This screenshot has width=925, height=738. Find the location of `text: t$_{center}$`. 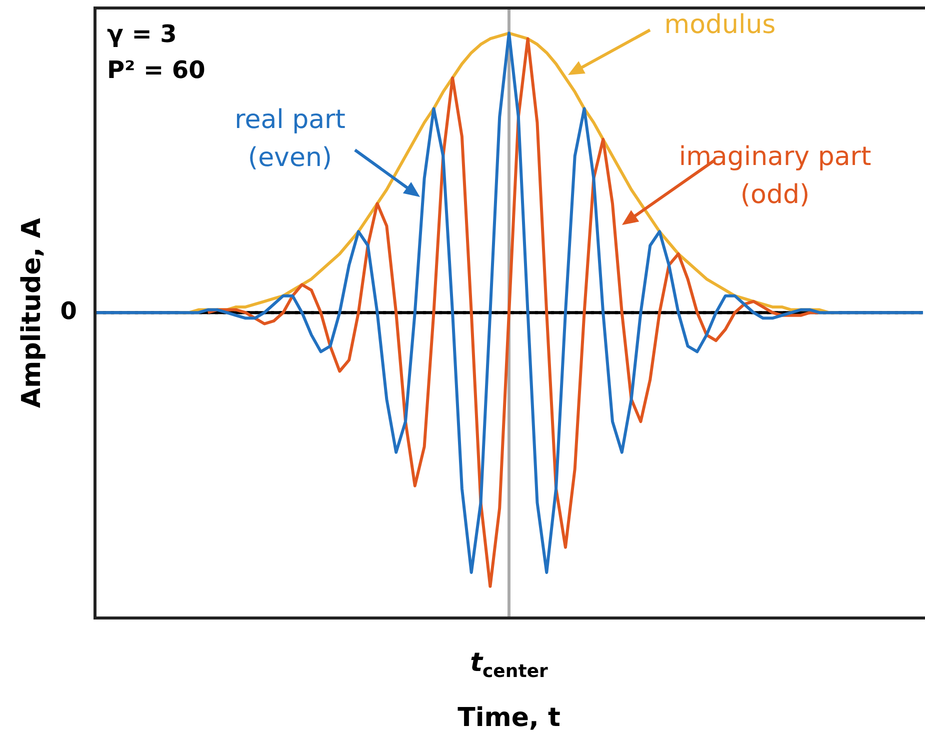

text: t$_{center}$ is located at coordinates (509, 665).